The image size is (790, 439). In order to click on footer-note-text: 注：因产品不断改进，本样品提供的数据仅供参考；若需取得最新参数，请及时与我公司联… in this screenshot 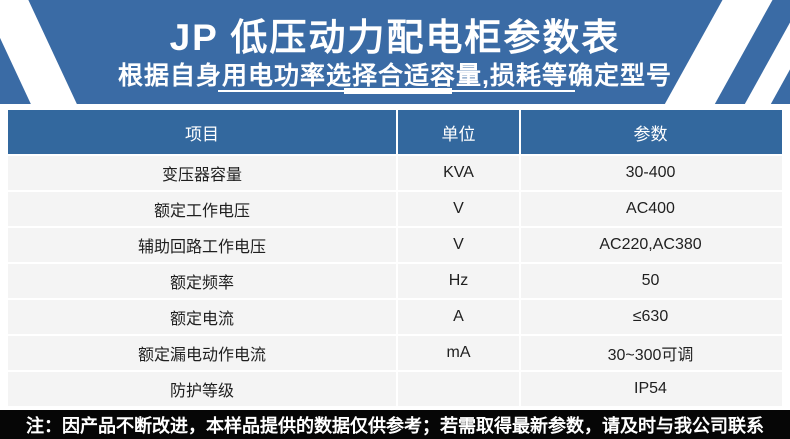, I will do `click(395, 425)`.